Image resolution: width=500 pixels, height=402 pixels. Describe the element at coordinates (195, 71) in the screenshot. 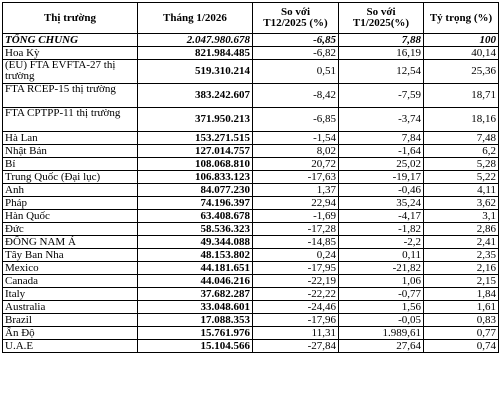

I see `cell-value: 519.310.214` at that location.